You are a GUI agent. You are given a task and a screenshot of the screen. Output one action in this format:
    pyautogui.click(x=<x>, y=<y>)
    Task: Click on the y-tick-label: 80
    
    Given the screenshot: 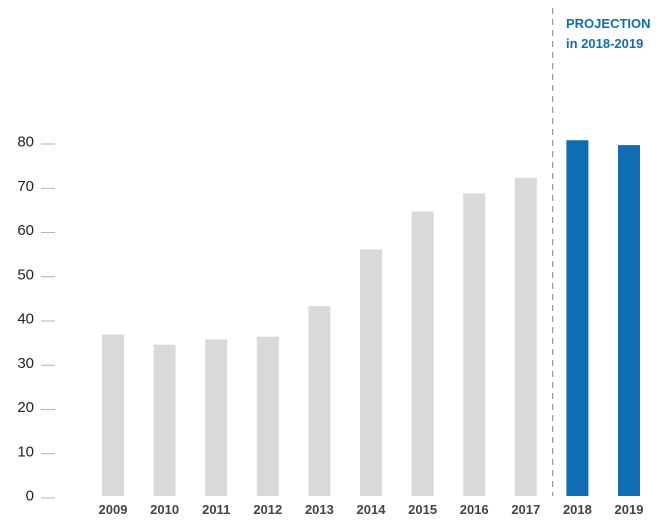 What is the action you would take?
    pyautogui.click(x=25, y=142)
    